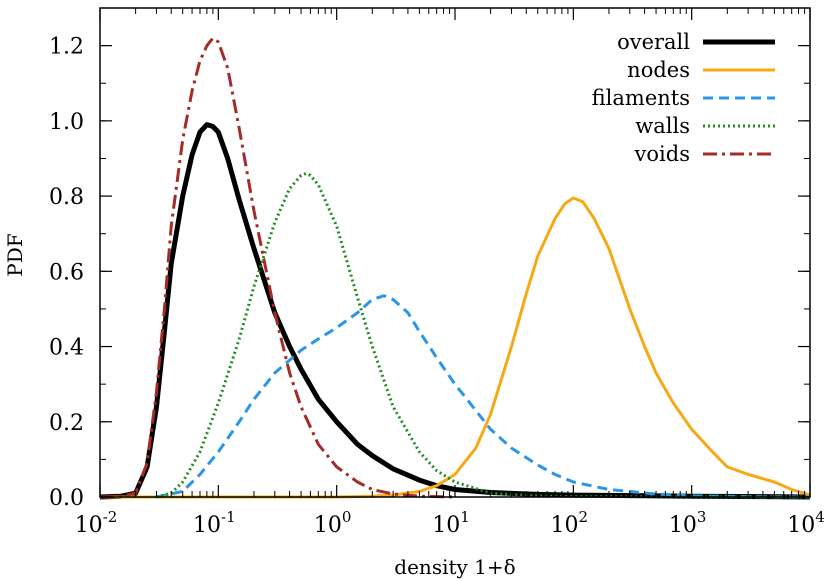 This screenshot has height=581, width=830. Describe the element at coordinates (662, 126) in the screenshot. I see `legend-label-walls: walls` at that location.